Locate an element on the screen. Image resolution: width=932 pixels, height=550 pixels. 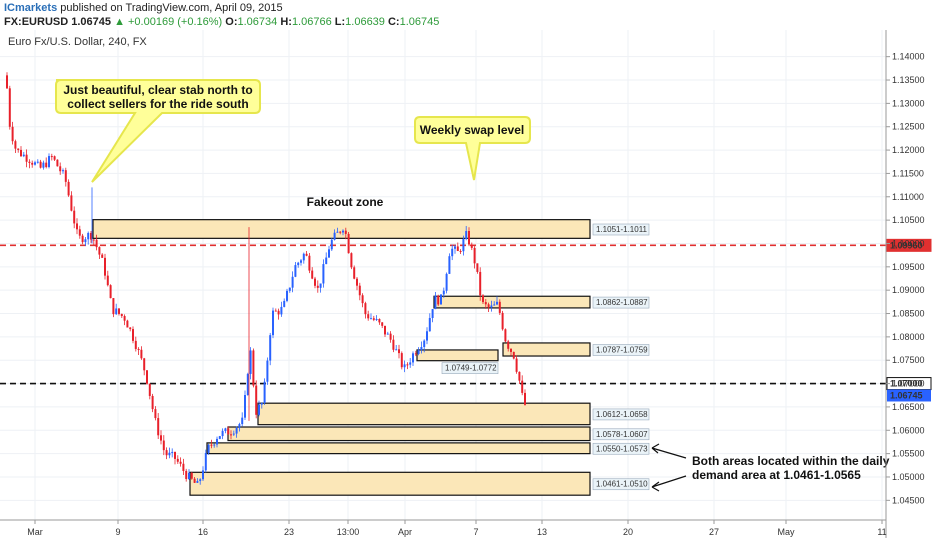
close-value: 1.06745 is located at coordinates (419, 22).